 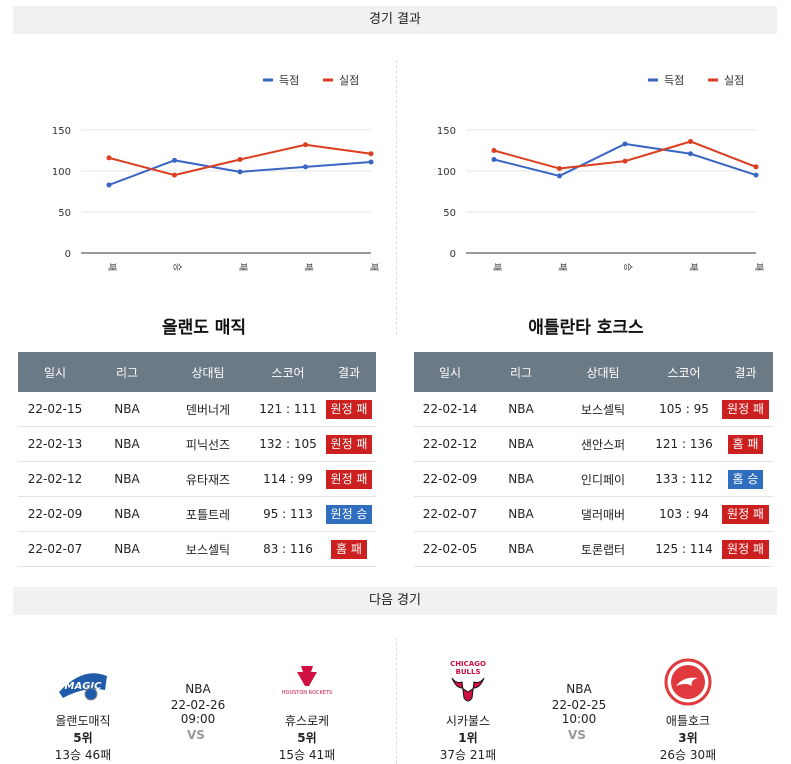 What do you see at coordinates (396, 197) in the screenshot?
I see `results-divider` at bounding box center [396, 197].